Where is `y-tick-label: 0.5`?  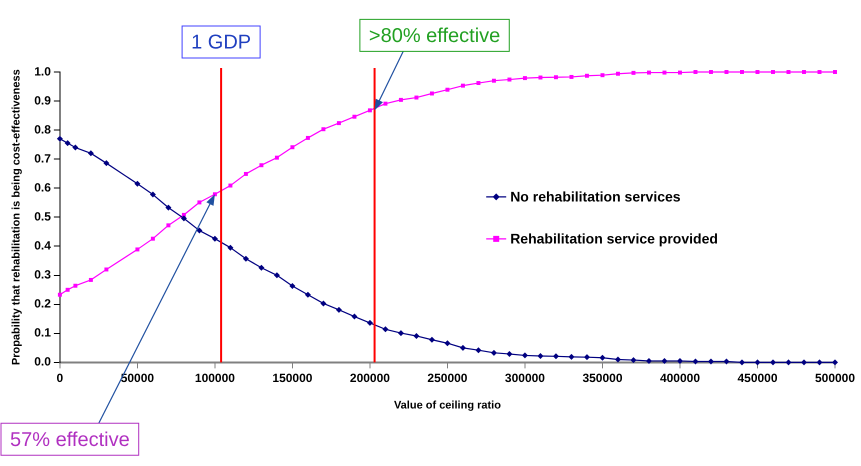
y-tick-label: 0.5 is located at coordinates (43, 217).